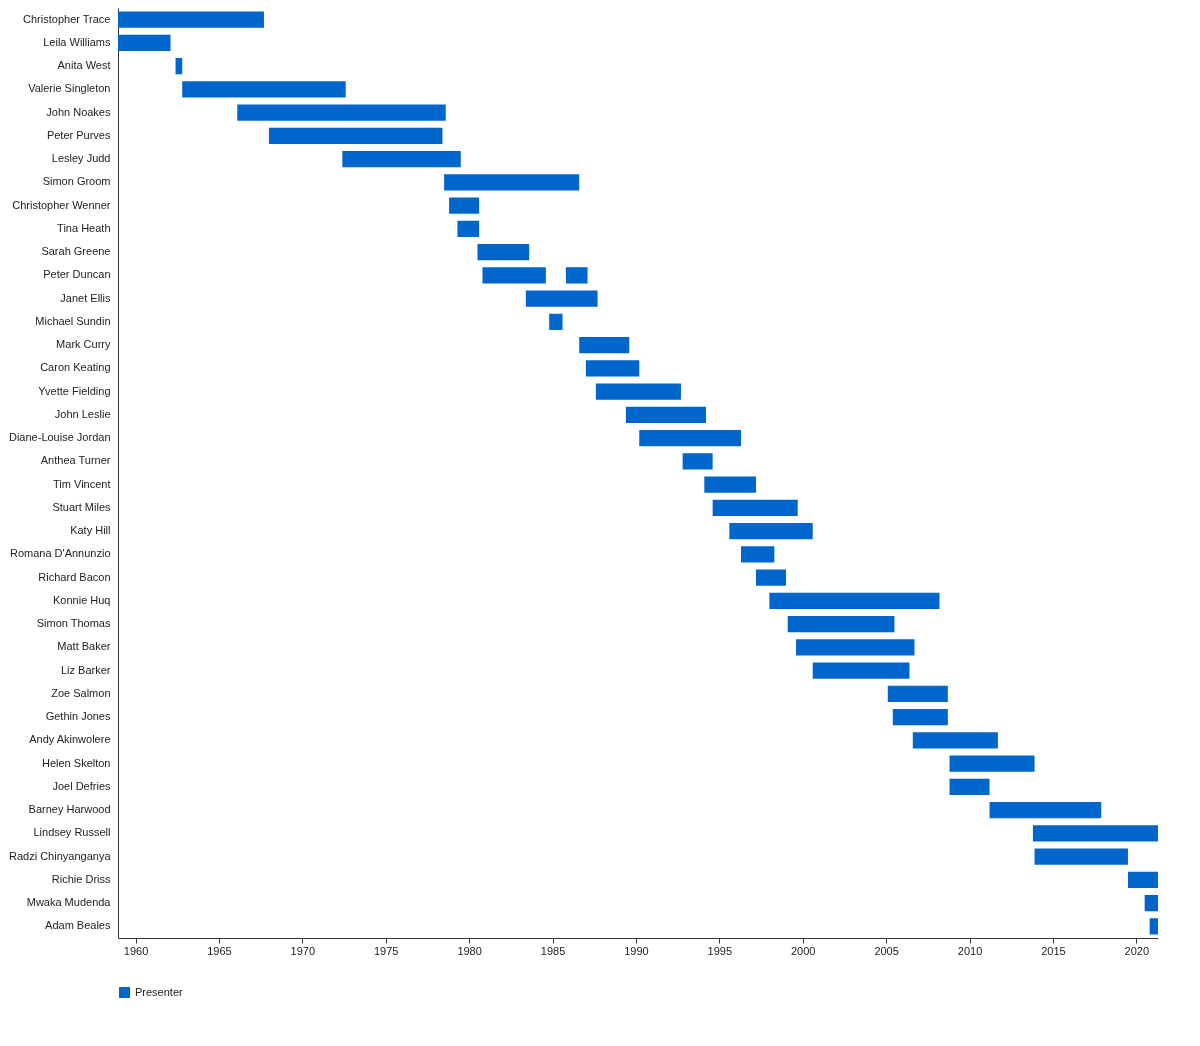  Describe the element at coordinates (78, 925) in the screenshot. I see `y-tick-label: Adam Beales` at that location.